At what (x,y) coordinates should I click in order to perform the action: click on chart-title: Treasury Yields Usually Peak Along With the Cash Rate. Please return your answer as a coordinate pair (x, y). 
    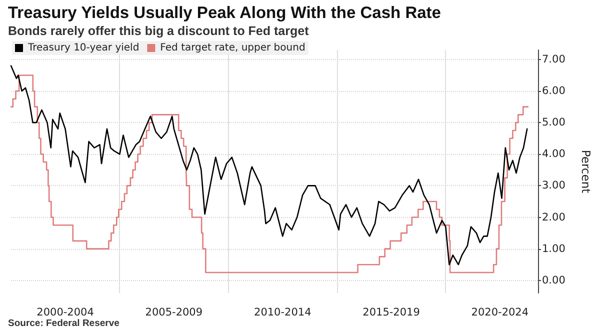
    Looking at the image, I should click on (225, 13).